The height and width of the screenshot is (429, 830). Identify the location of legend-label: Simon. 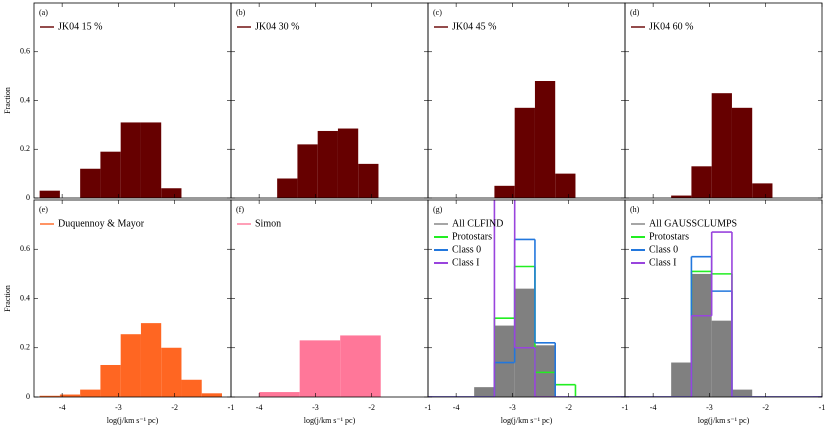
(268, 223).